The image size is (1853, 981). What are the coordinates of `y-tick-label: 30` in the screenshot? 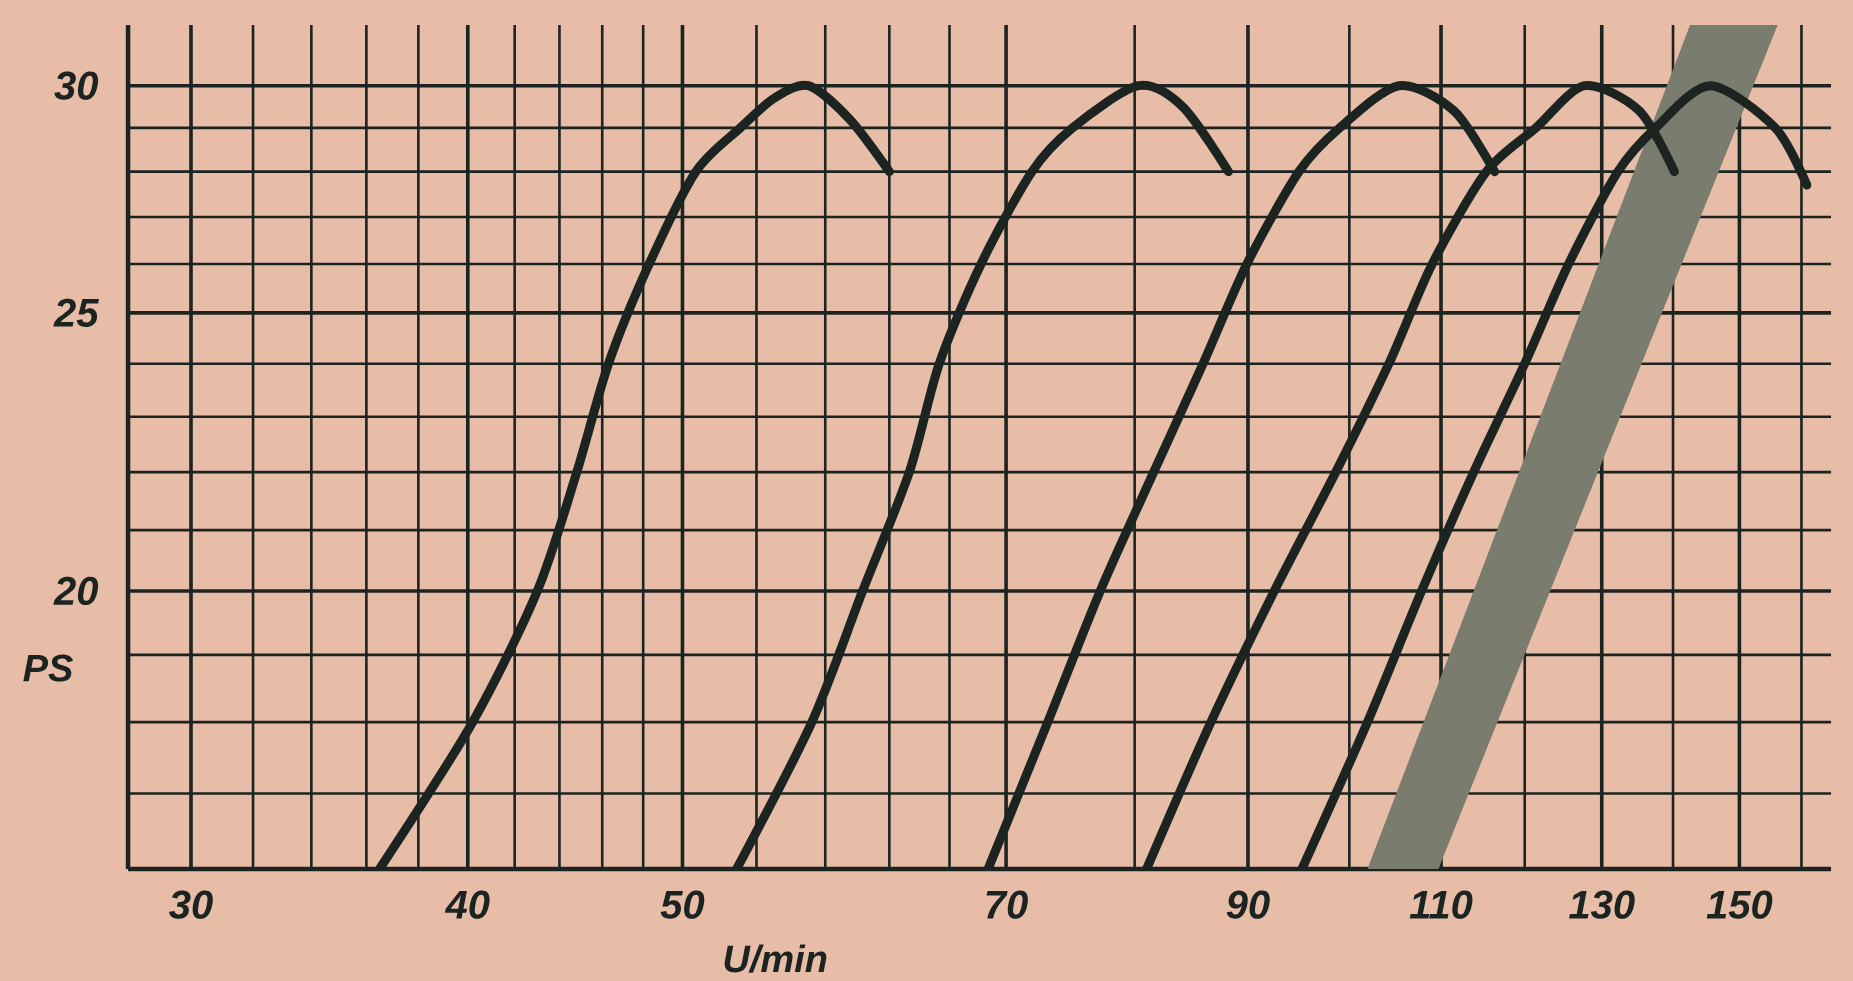 It's located at (76, 85).